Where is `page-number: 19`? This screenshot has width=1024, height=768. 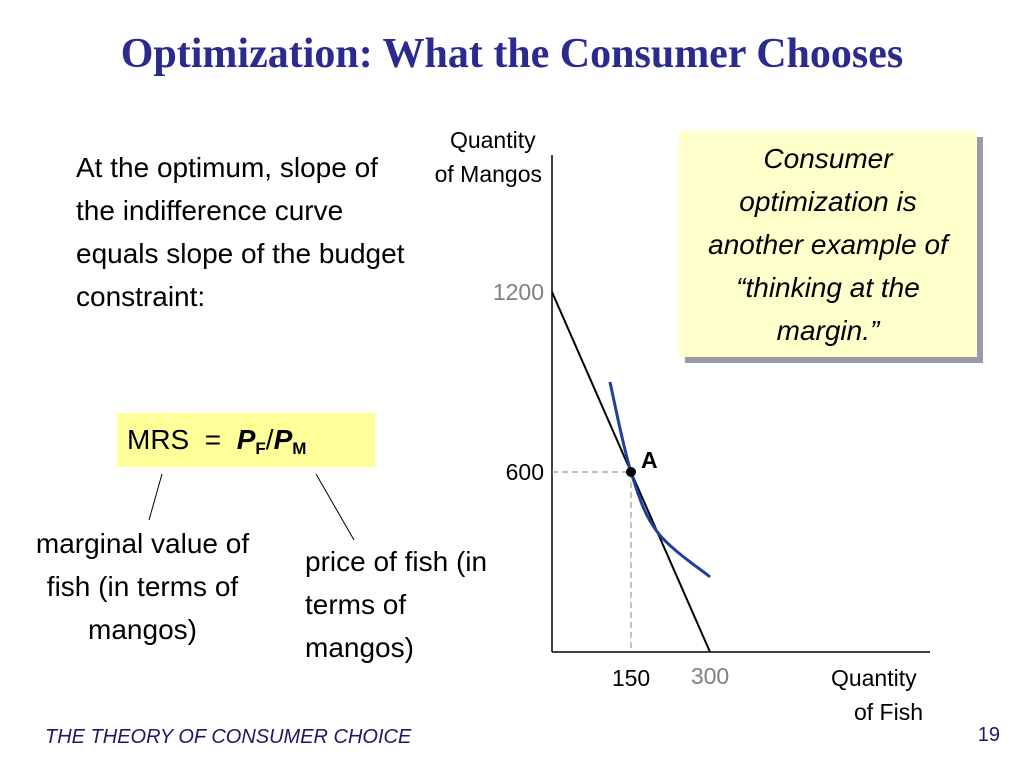 page-number: 19 is located at coordinates (988, 735).